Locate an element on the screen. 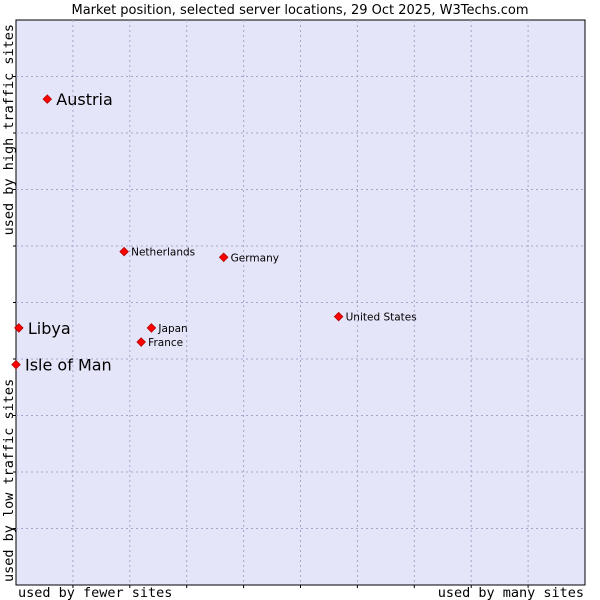 This screenshot has height=600, width=600. point-marker-japan is located at coordinates (151, 328).